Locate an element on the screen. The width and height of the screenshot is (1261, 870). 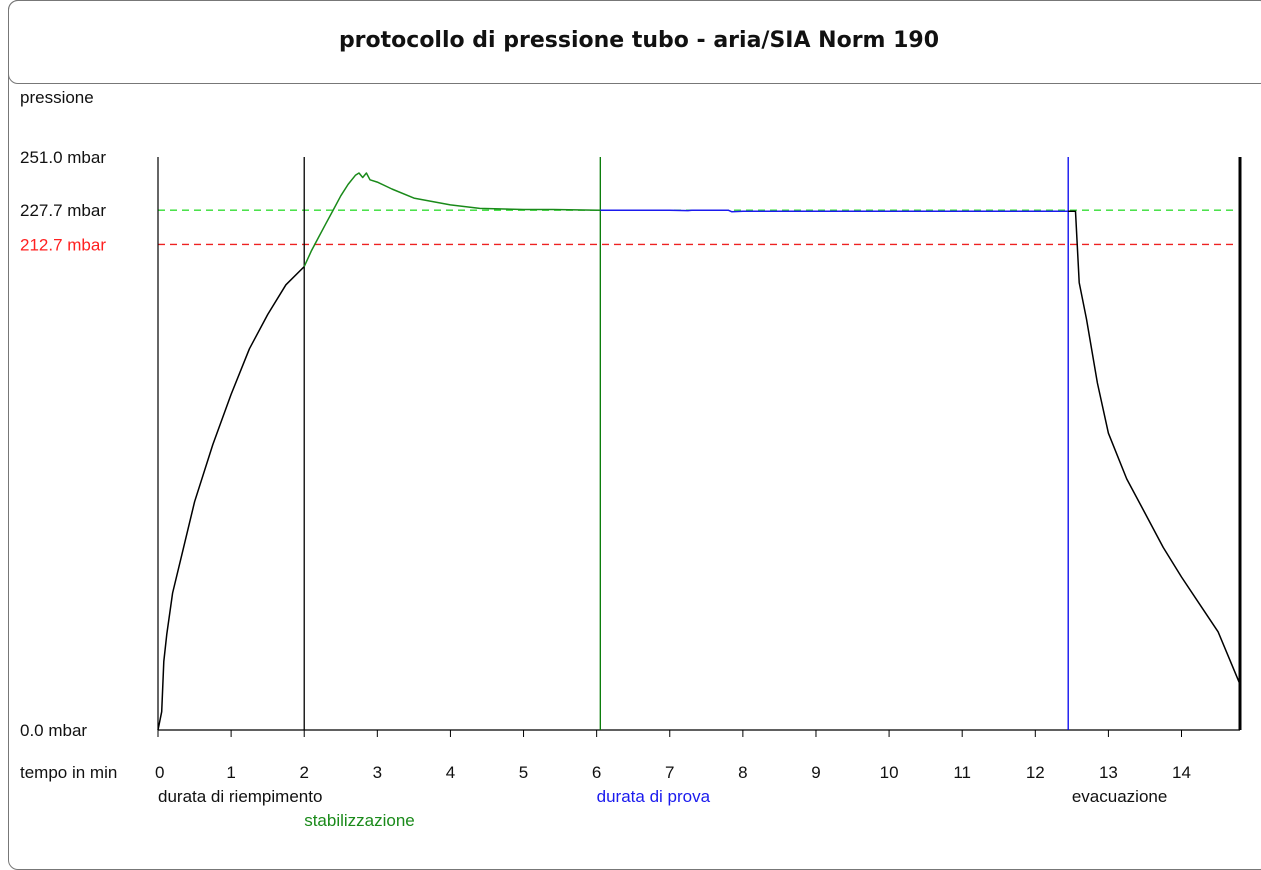
phase-label-2: durata di prova is located at coordinates (654, 796).